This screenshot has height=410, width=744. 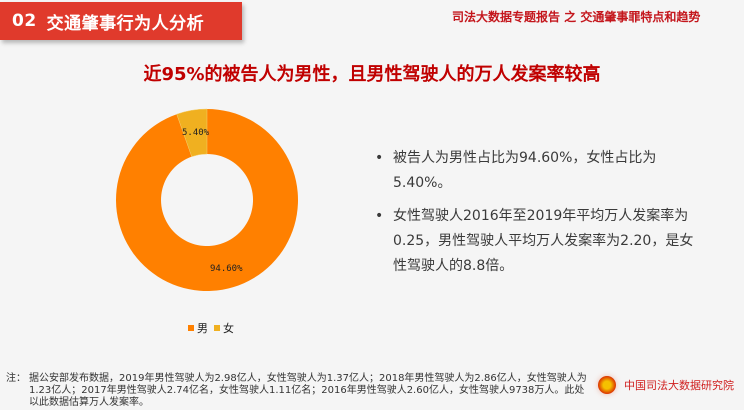 I want to click on label-male: 94.60%, so click(x=226, y=269).